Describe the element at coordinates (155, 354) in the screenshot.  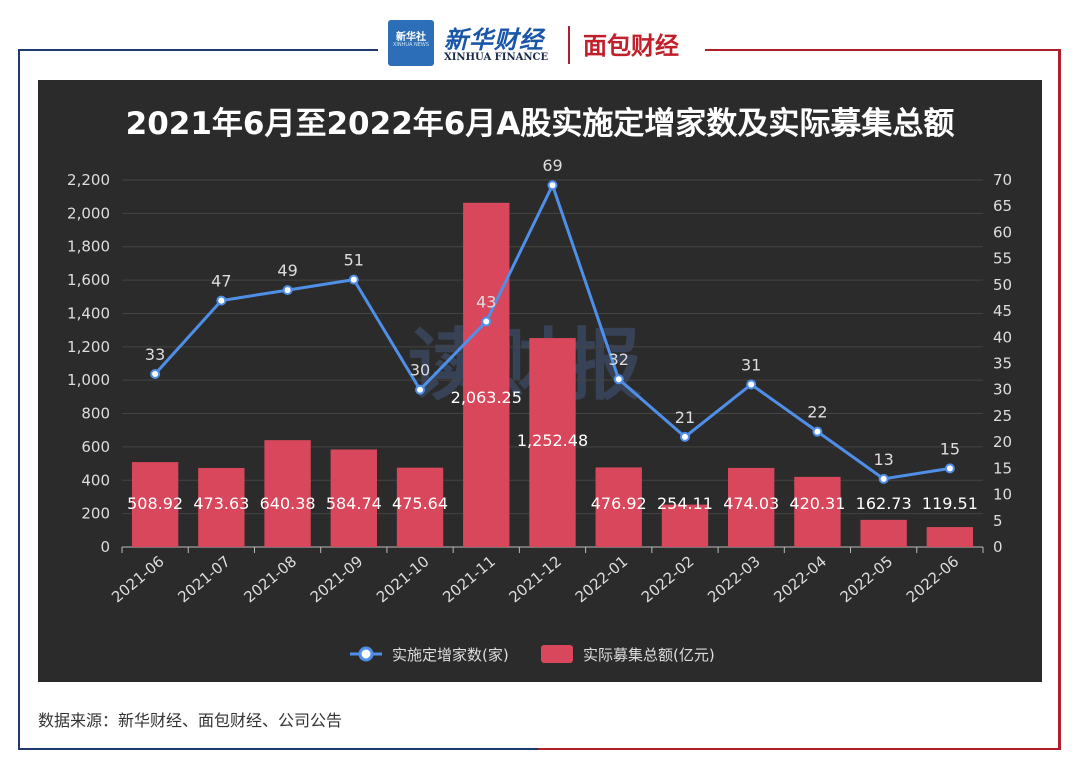
I see `line-data-label: 33` at that location.